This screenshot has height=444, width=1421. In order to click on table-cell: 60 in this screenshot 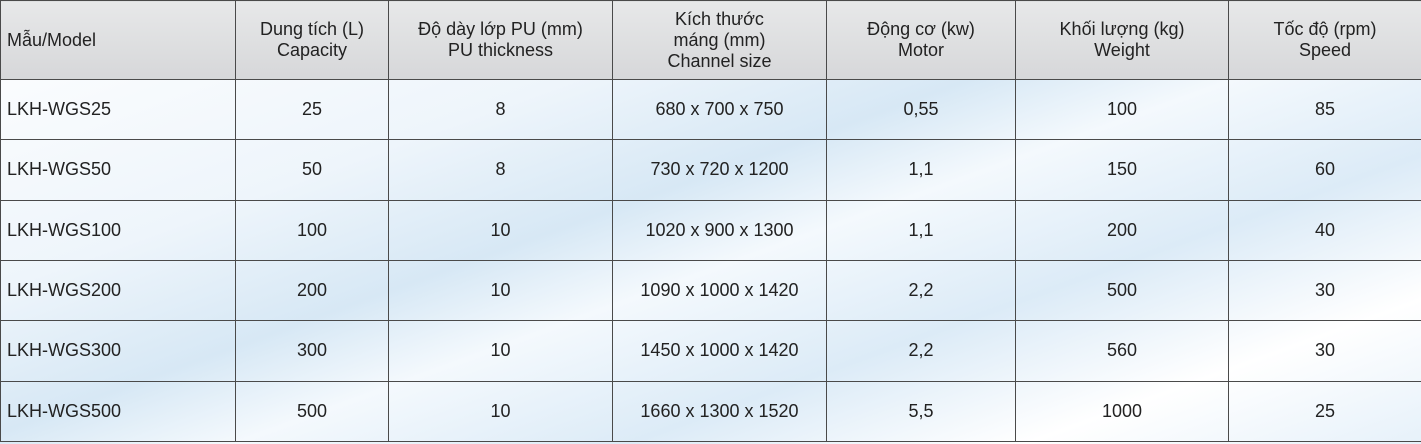, I will do `click(1324, 170)`.